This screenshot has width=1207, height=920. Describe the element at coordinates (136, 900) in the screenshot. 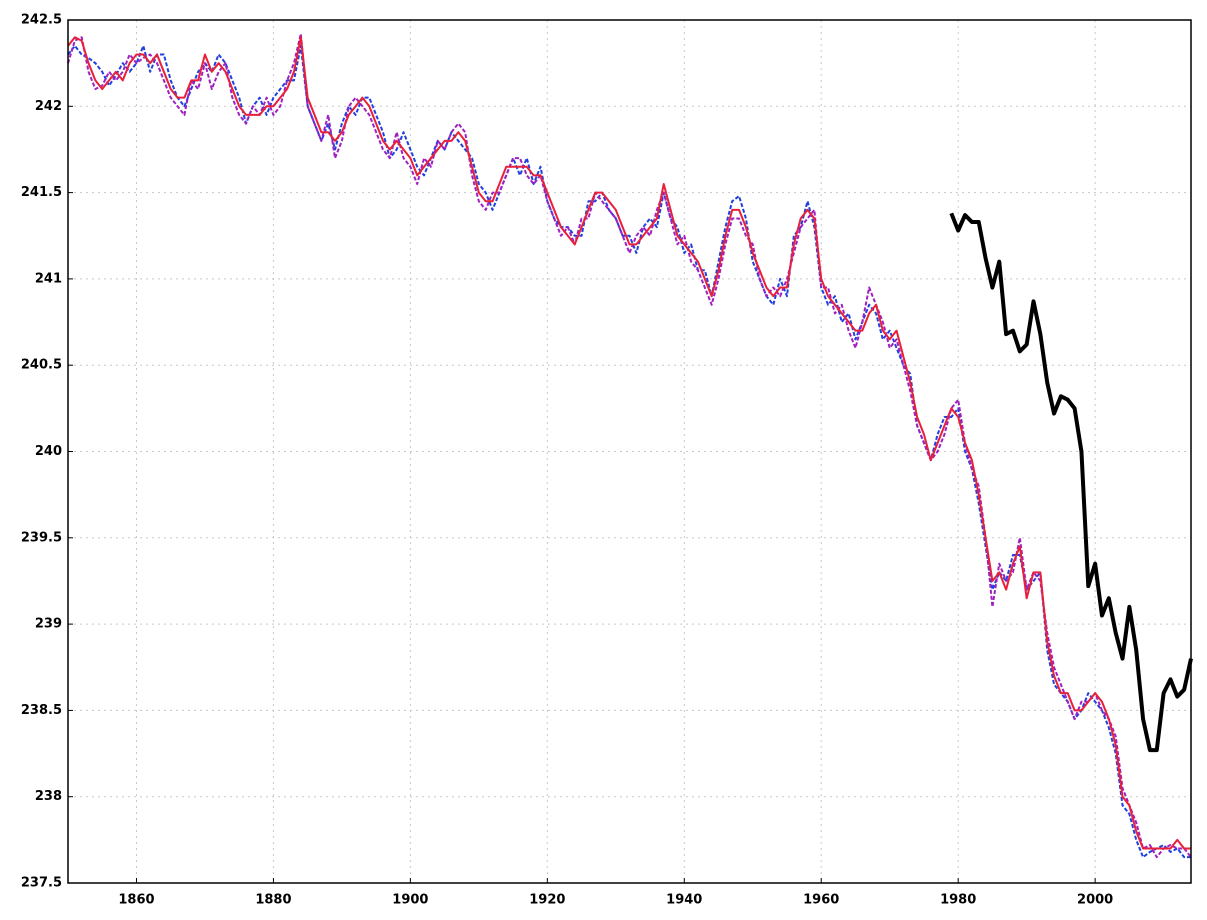

I see `x-tick-label: 1860` at that location.